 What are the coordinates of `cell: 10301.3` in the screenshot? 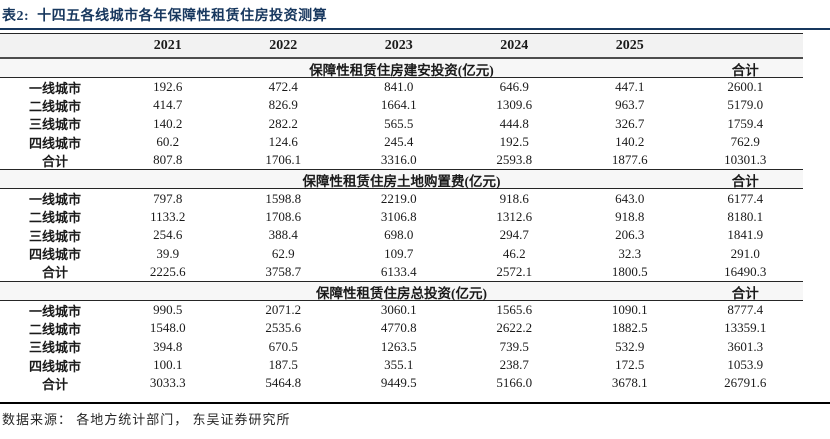 It's located at (745, 160).